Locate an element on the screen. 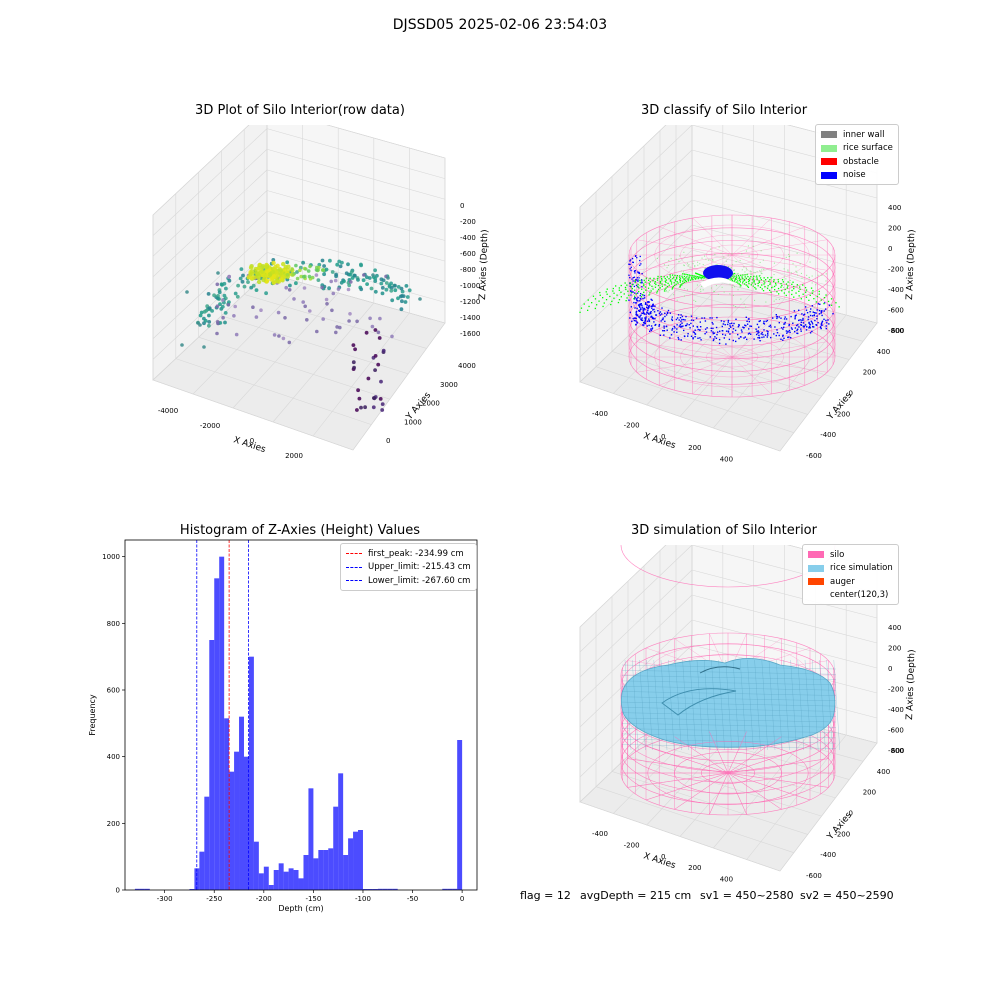 The width and height of the screenshot is (1000, 1000). tick-label: 0 is located at coordinates (388, 441).